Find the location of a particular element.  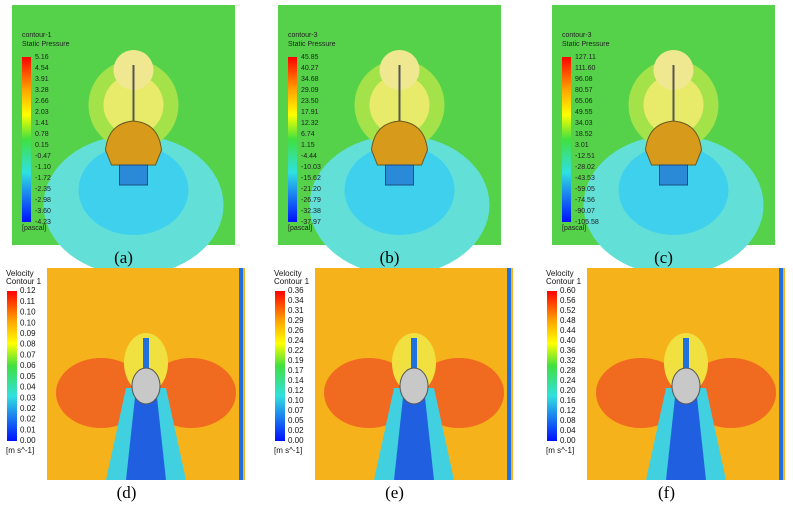

legend-value: -43.53 is located at coordinates (585, 178).